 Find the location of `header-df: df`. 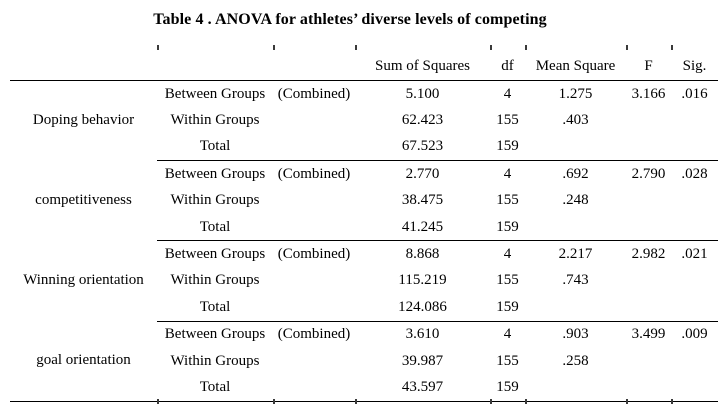

header-df: df is located at coordinates (507, 66).